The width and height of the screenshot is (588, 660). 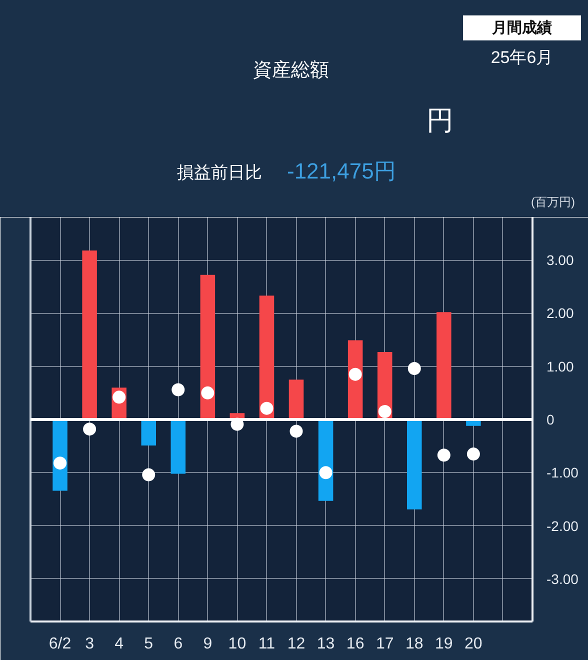 What do you see at coordinates (267, 644) in the screenshot?
I see `x-tick-label: 11` at bounding box center [267, 644].